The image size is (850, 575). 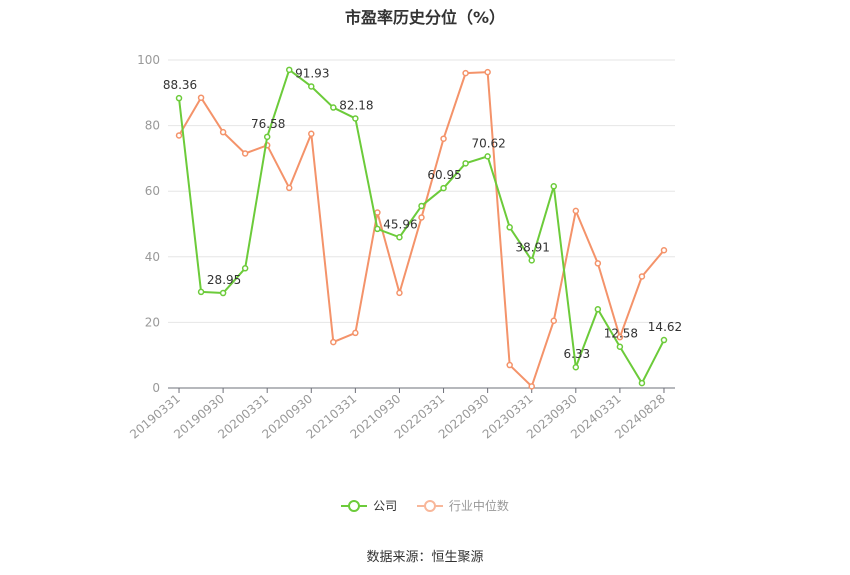 I want to click on data-label: 45.96, so click(x=400, y=224).